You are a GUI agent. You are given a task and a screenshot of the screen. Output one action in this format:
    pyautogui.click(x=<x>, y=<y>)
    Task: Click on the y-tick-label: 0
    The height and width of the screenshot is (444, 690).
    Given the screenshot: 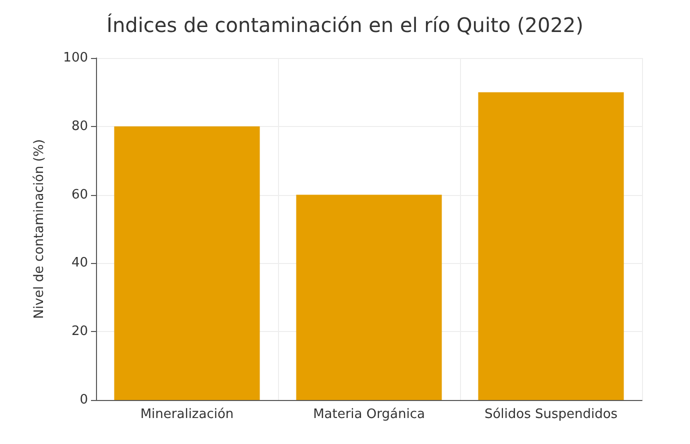 What is the action you would take?
    pyautogui.click(x=84, y=400)
    